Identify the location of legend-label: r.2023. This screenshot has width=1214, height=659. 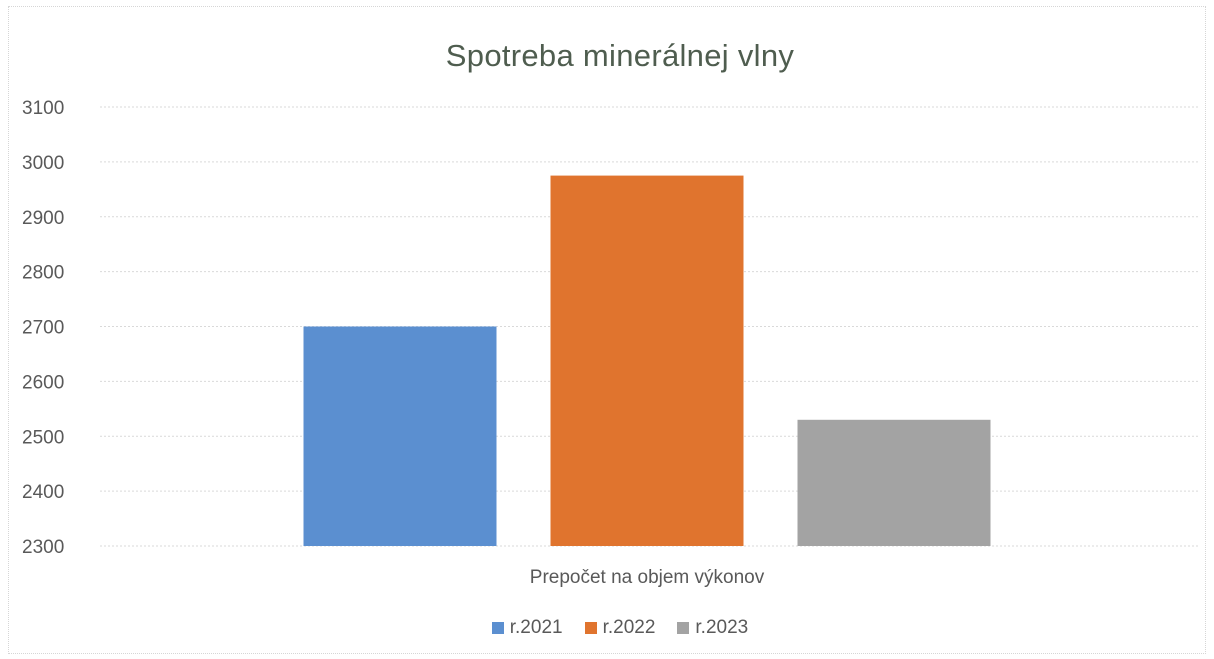
(722, 627).